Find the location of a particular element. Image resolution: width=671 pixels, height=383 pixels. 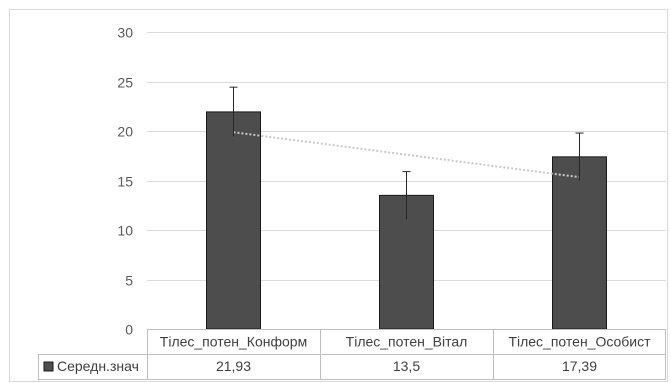

y-tick-label: 25 is located at coordinates (125, 83).